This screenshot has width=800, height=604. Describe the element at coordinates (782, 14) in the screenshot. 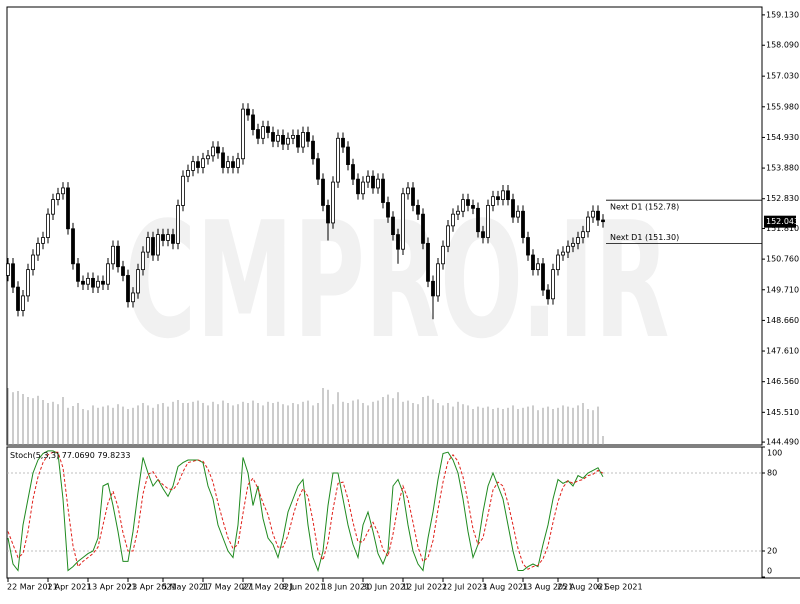

I see `y-tick-label: 159.130` at that location.